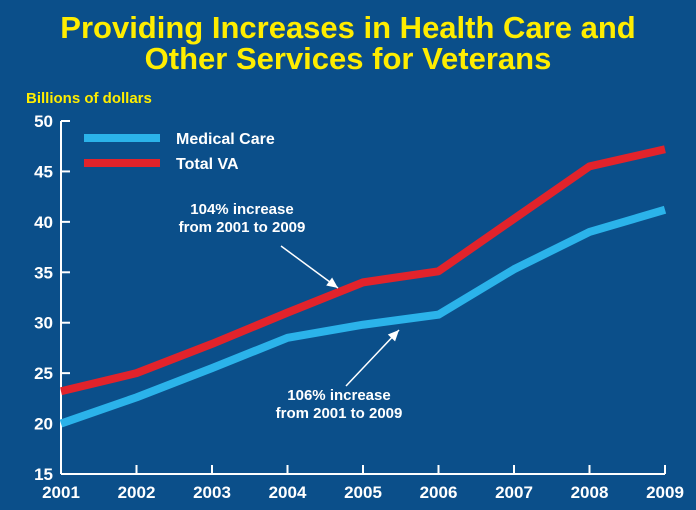 Image resolution: width=696 pixels, height=510 pixels. Describe the element at coordinates (179, 152) in the screenshot. I see `legend: Medical Care Total VA` at that location.